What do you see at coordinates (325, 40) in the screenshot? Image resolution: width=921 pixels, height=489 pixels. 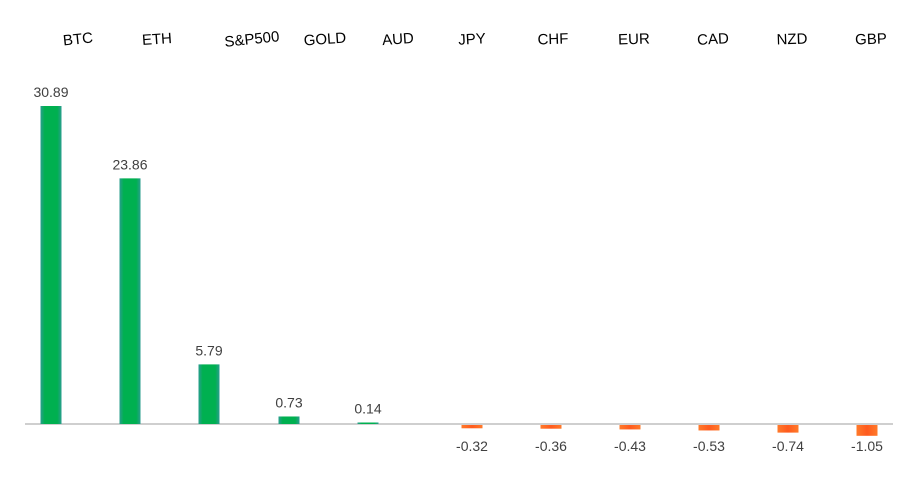 I see `category-label-gold: GOLD` at bounding box center [325, 40].